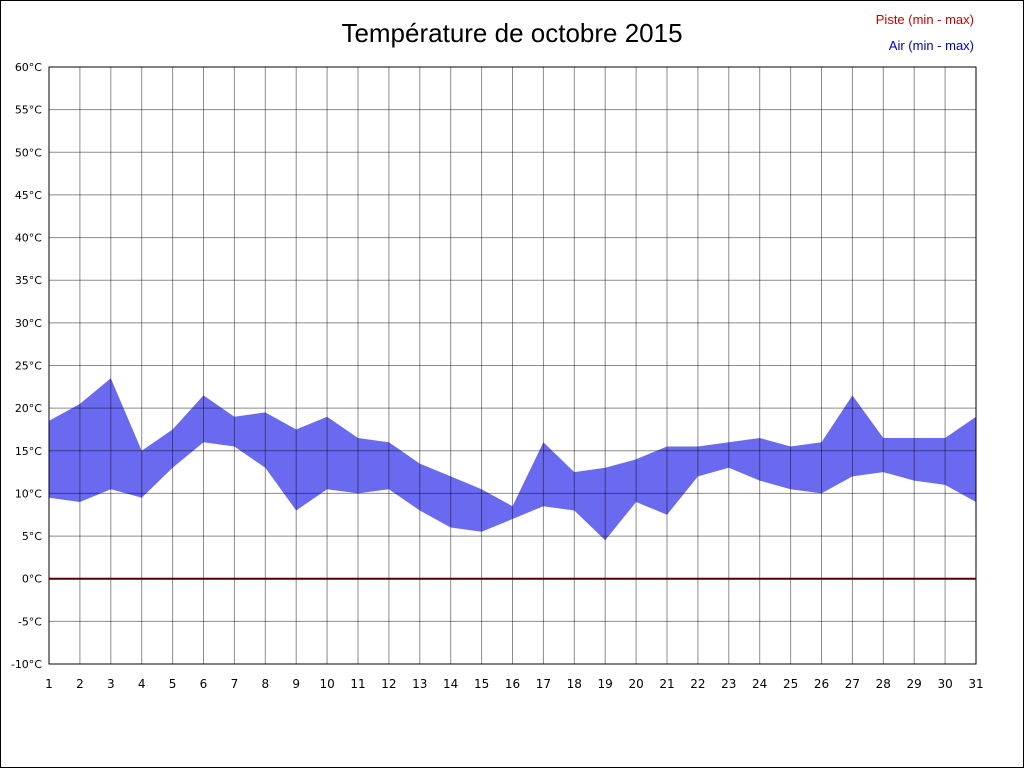  Describe the element at coordinates (28, 238) in the screenshot. I see `y-tick-label: 40°C` at that location.